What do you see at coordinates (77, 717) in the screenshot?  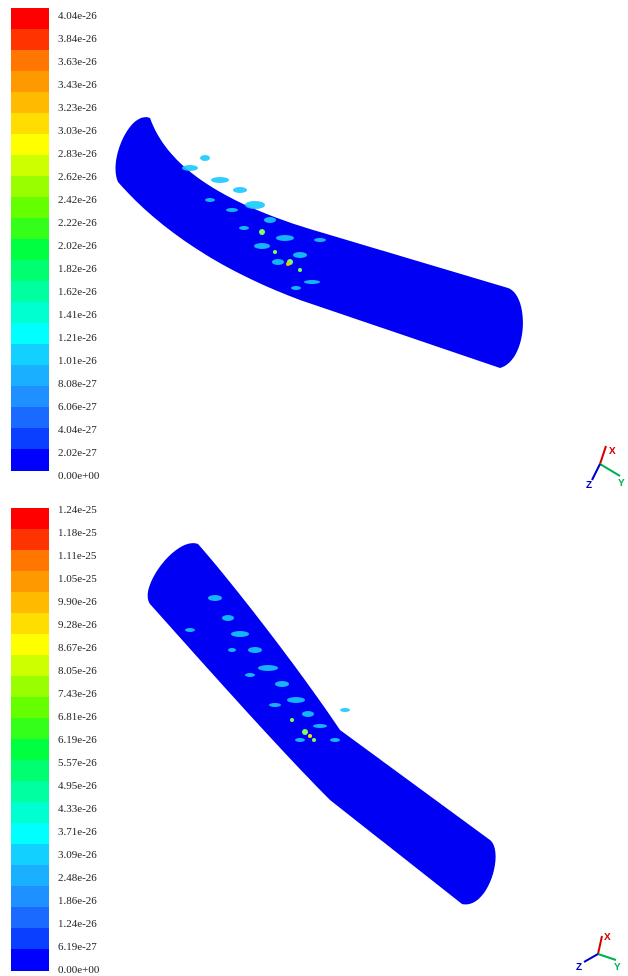 I see `legend-label: 6.81e-26` at bounding box center [77, 717].